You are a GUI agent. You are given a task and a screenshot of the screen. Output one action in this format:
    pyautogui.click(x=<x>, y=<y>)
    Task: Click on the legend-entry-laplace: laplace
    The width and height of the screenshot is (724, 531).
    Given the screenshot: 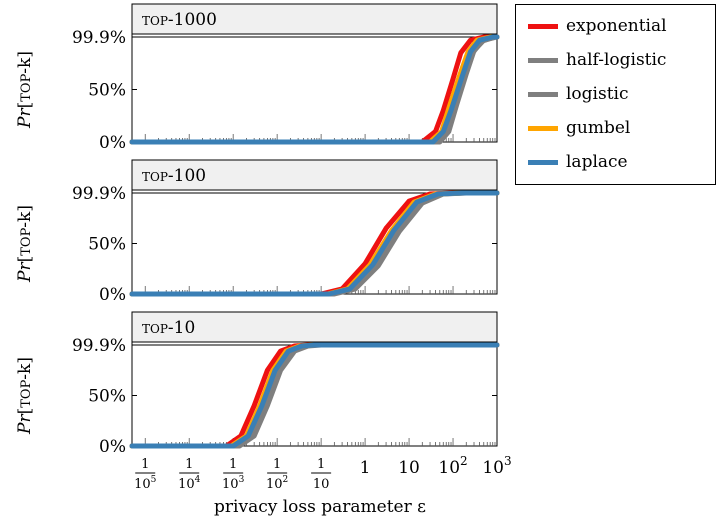 What is the action you would take?
    pyautogui.click(x=578, y=162)
    